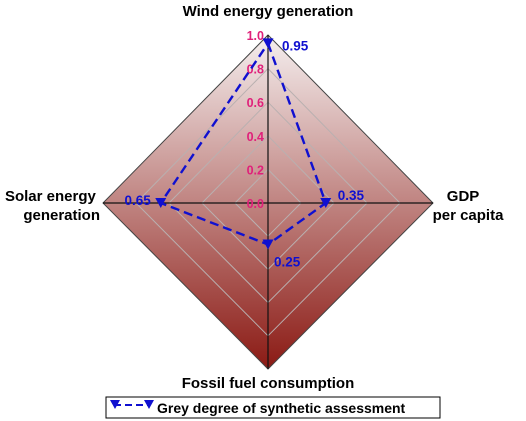 The height and width of the screenshot is (421, 526). I want to click on legend-marker-right, so click(149, 404).